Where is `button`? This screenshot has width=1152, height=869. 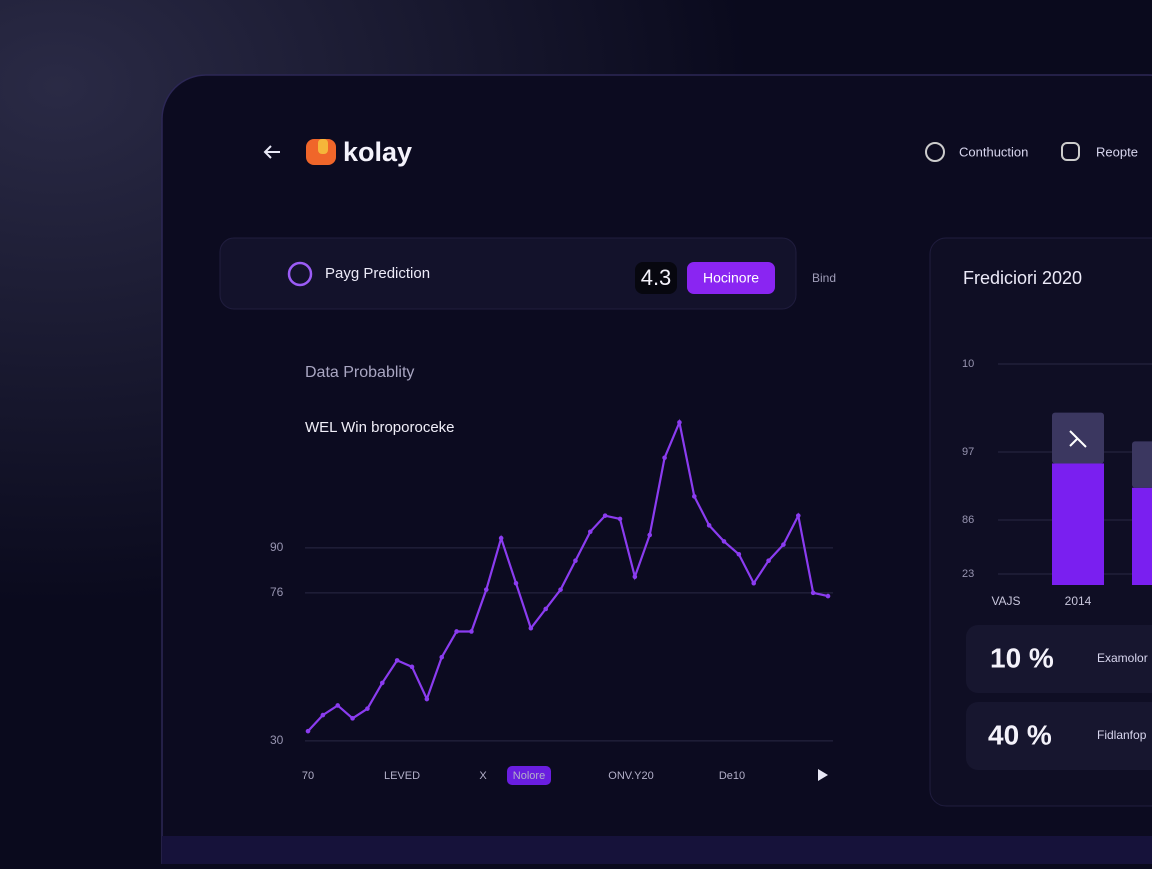
button is located at coordinates (731, 278).